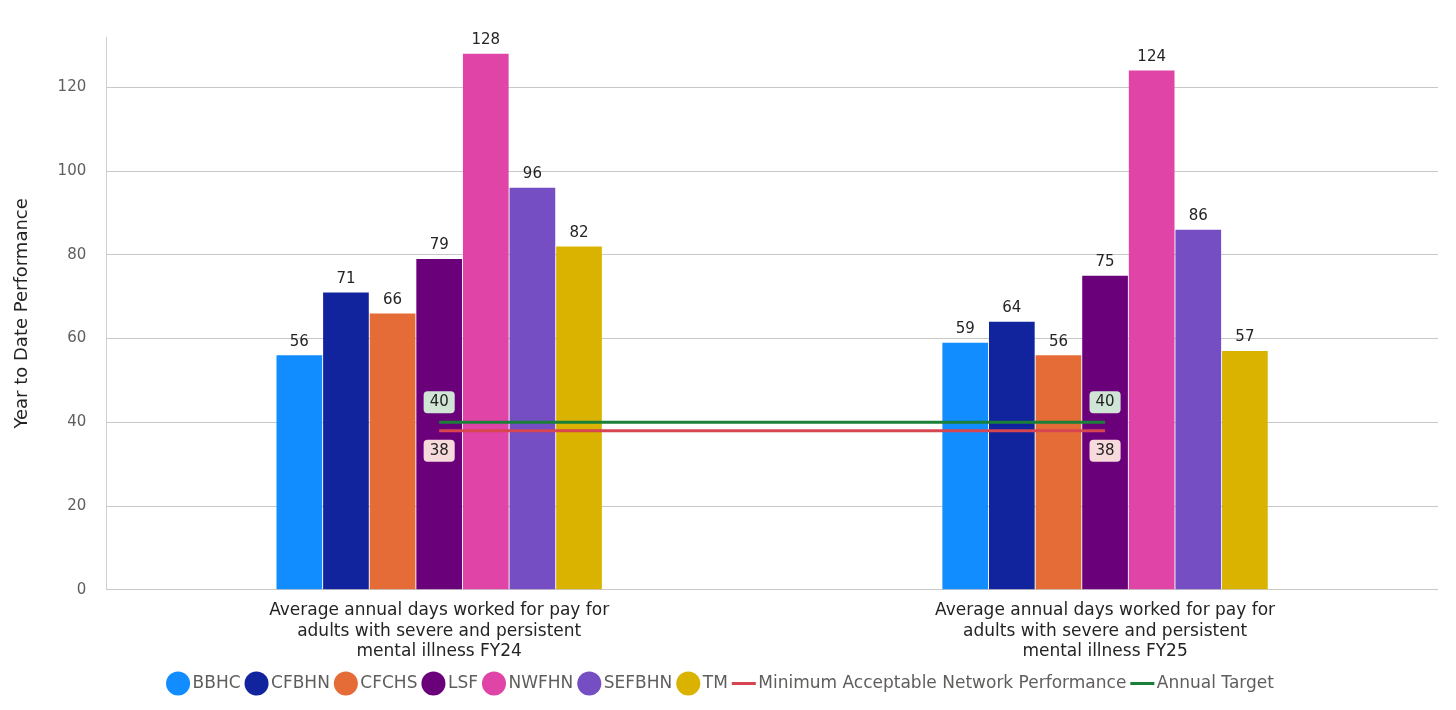 This screenshot has width=1456, height=710. Describe the element at coordinates (346, 277) in the screenshot. I see `data-label: 71` at that location.